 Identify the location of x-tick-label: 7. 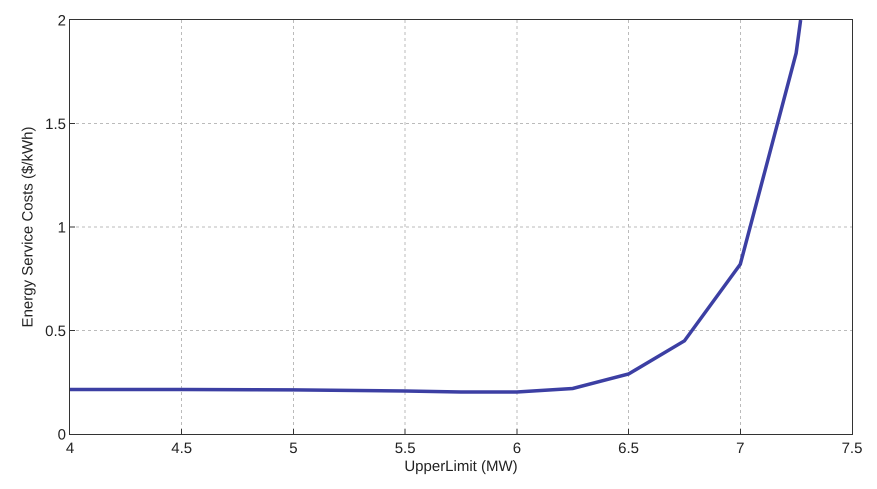
(740, 448).